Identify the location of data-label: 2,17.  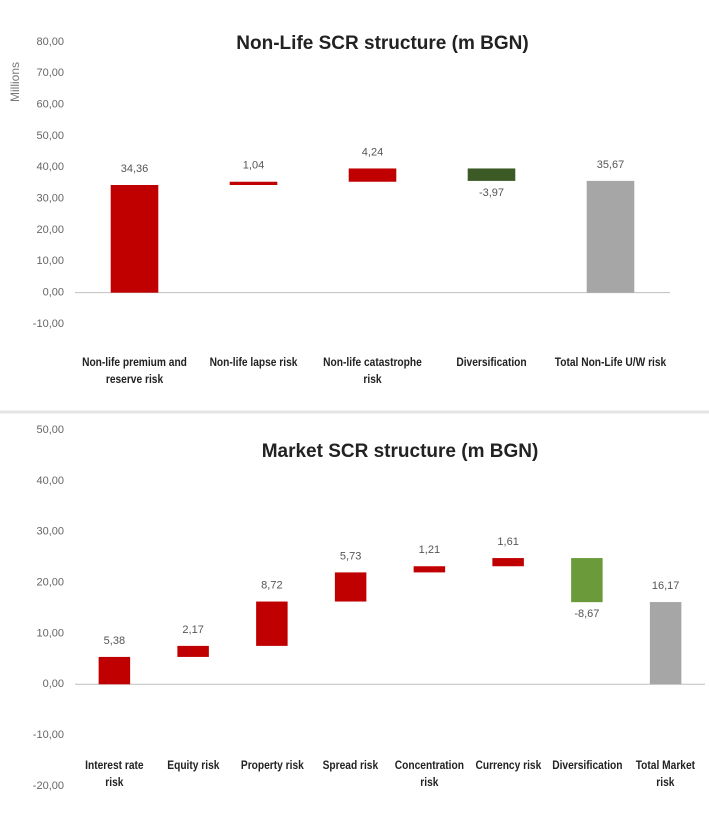
(192, 630).